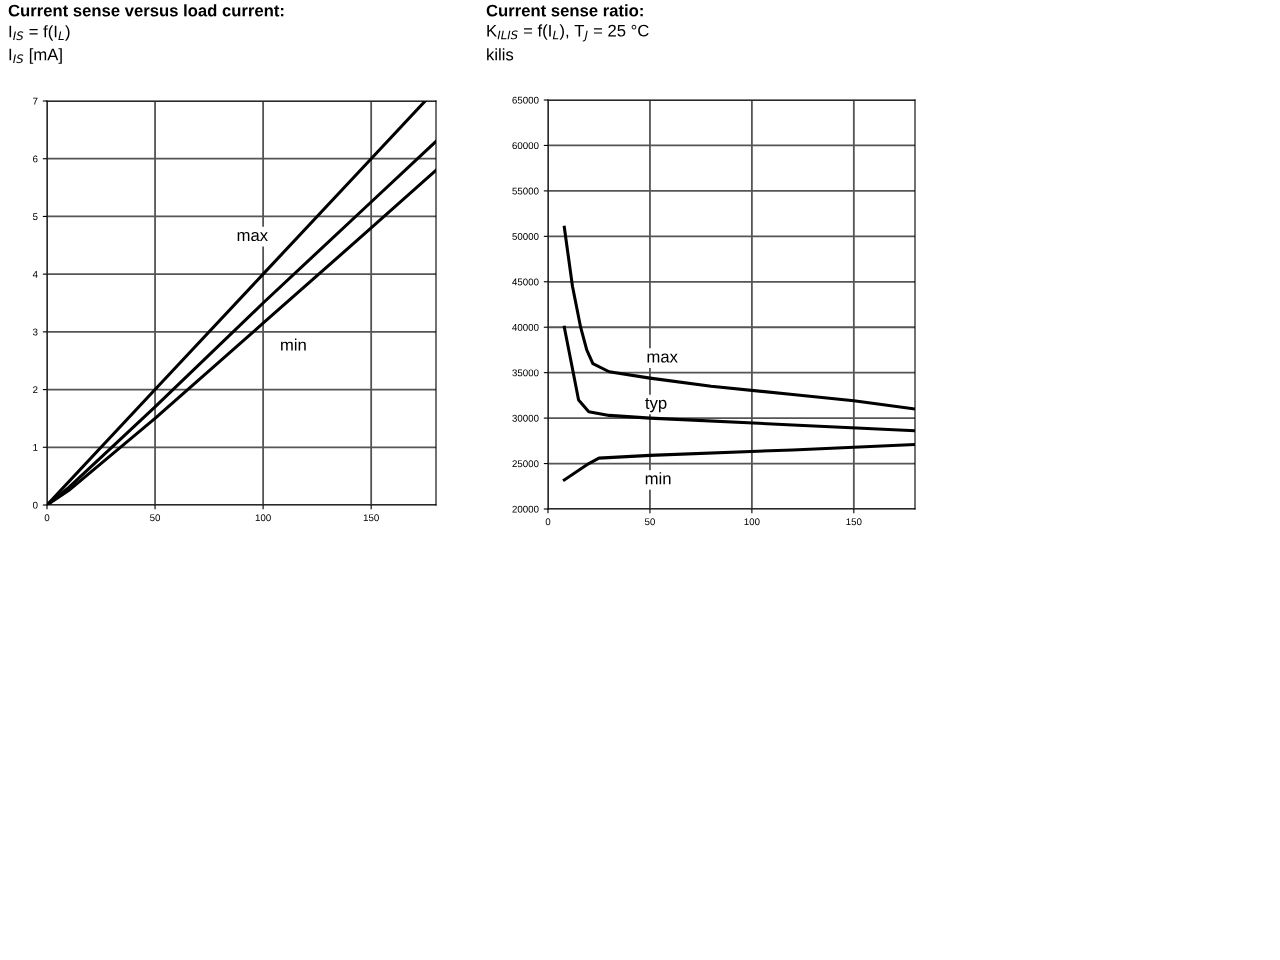 The width and height of the screenshot is (1280, 960). Describe the element at coordinates (39, 33) in the screenshot. I see `chart-subtitle: I$_{IS}$ = f(I$_{L}$)` at that location.